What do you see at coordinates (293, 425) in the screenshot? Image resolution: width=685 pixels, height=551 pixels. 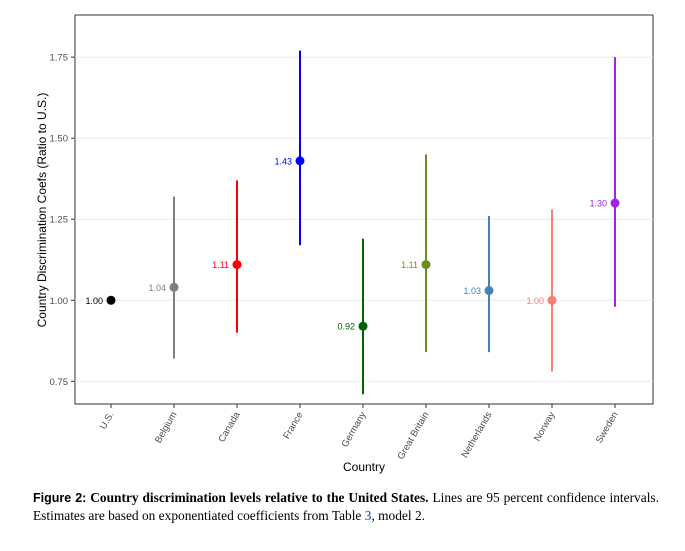 I see `x-tick-label: France` at bounding box center [293, 425].